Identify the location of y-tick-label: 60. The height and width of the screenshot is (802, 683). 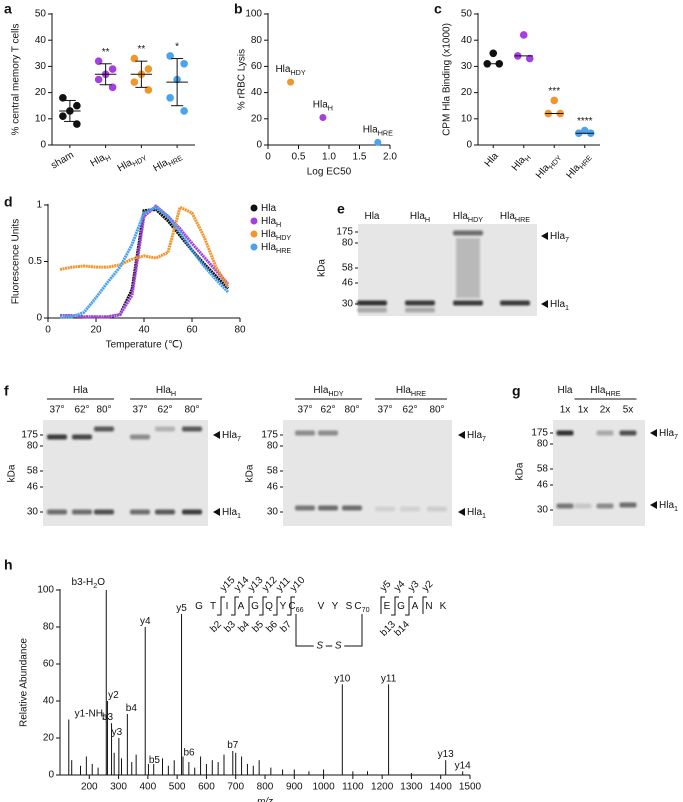
(49, 664).